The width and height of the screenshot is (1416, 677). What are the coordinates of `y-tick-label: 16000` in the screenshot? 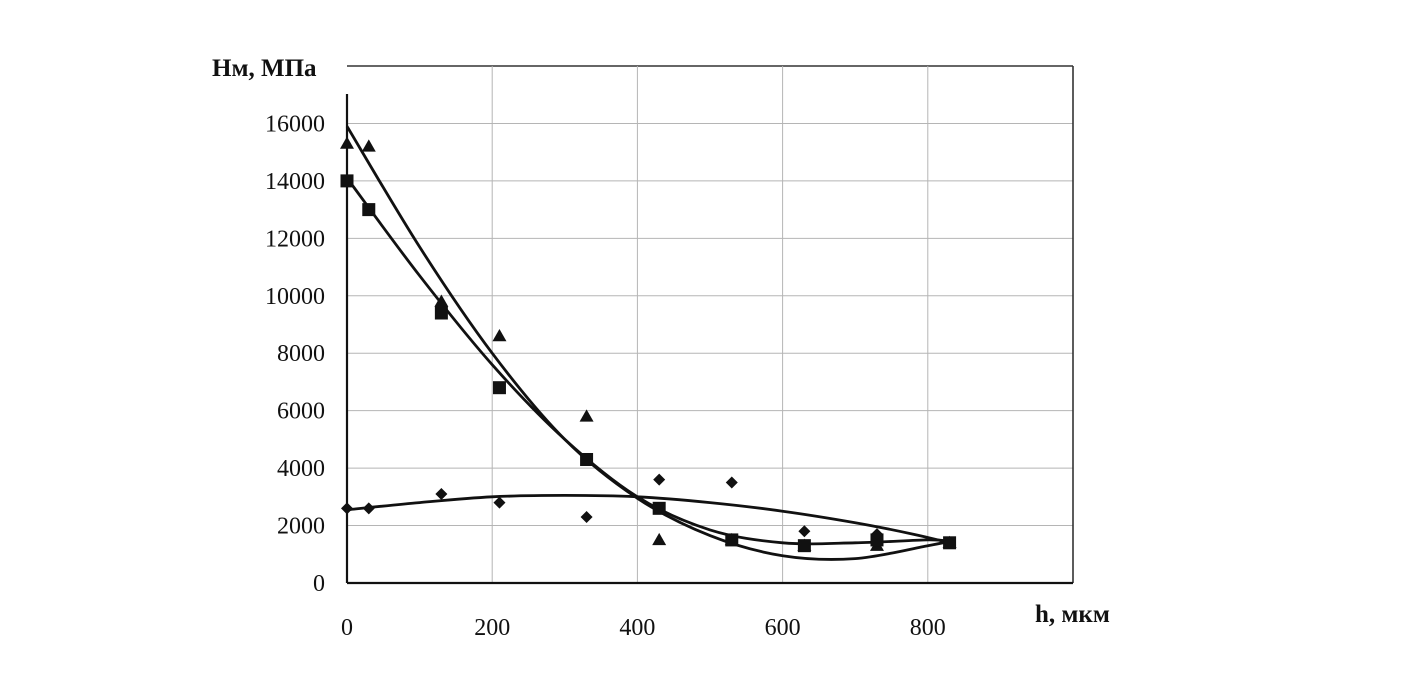 It's located at (295, 124).